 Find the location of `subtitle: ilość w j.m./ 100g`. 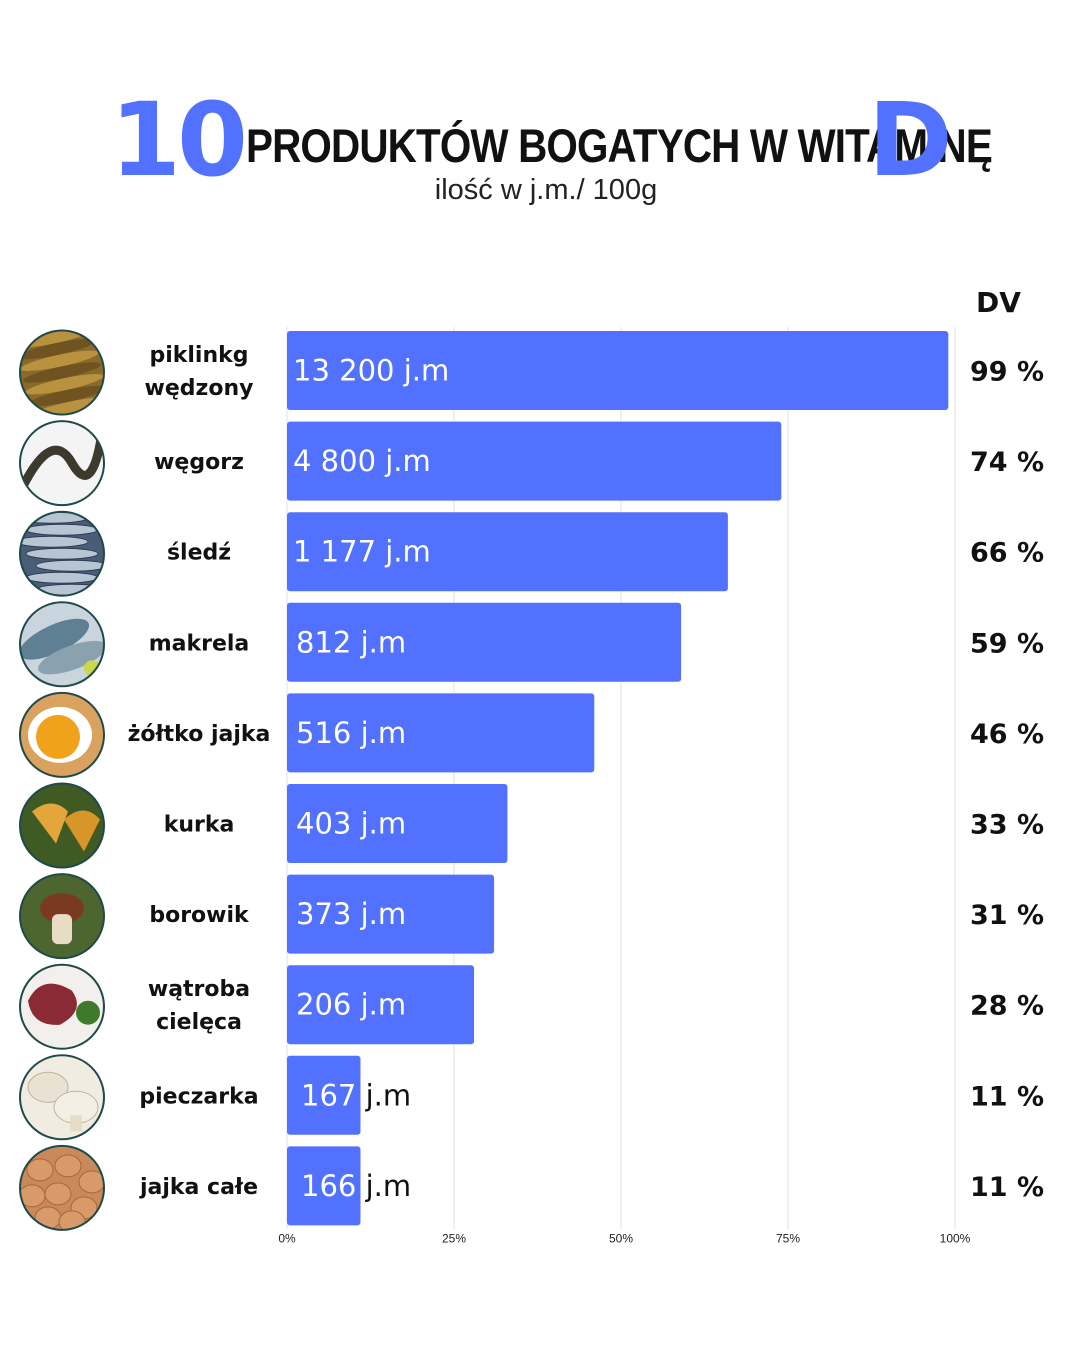

subtitle: ilość w j.m./ 100g is located at coordinates (546, 190).